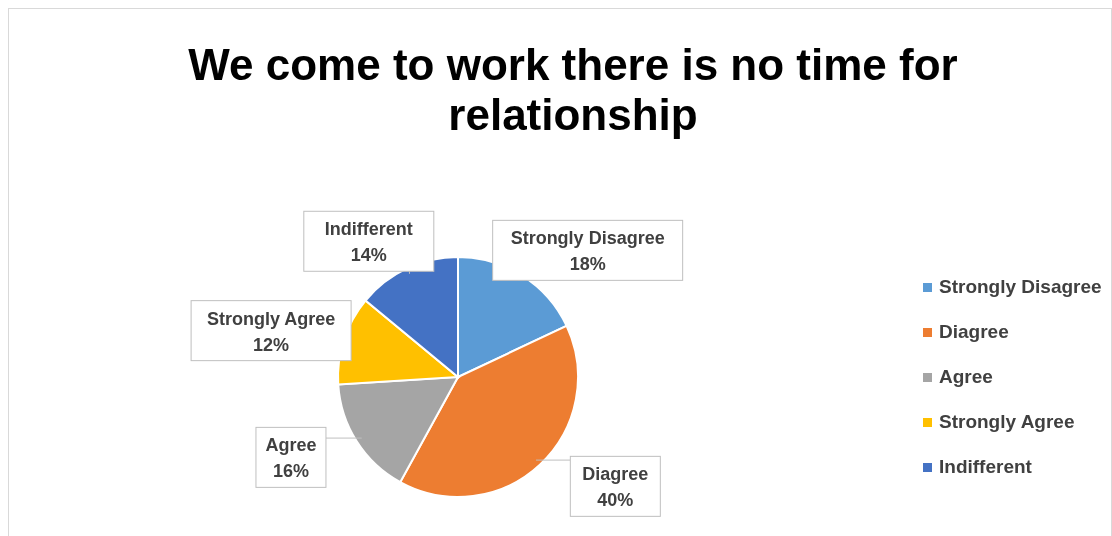  What do you see at coordinates (1007, 421) in the screenshot?
I see `legend-label: Strongly Agree` at bounding box center [1007, 421].